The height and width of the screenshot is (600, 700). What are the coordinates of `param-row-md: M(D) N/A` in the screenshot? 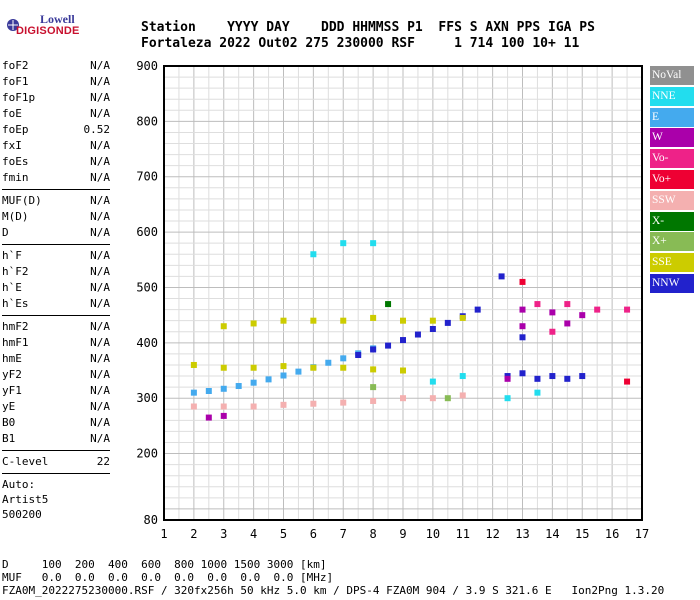 It's located at (56, 217).